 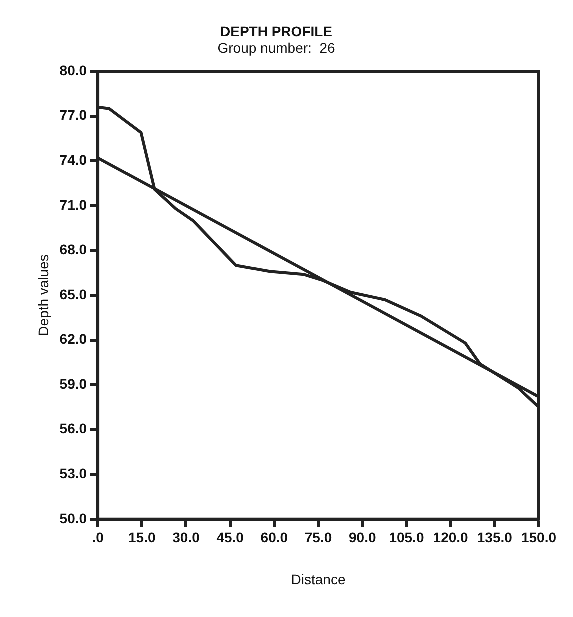 I want to click on y-tick-label: 74.0, so click(x=74, y=160).